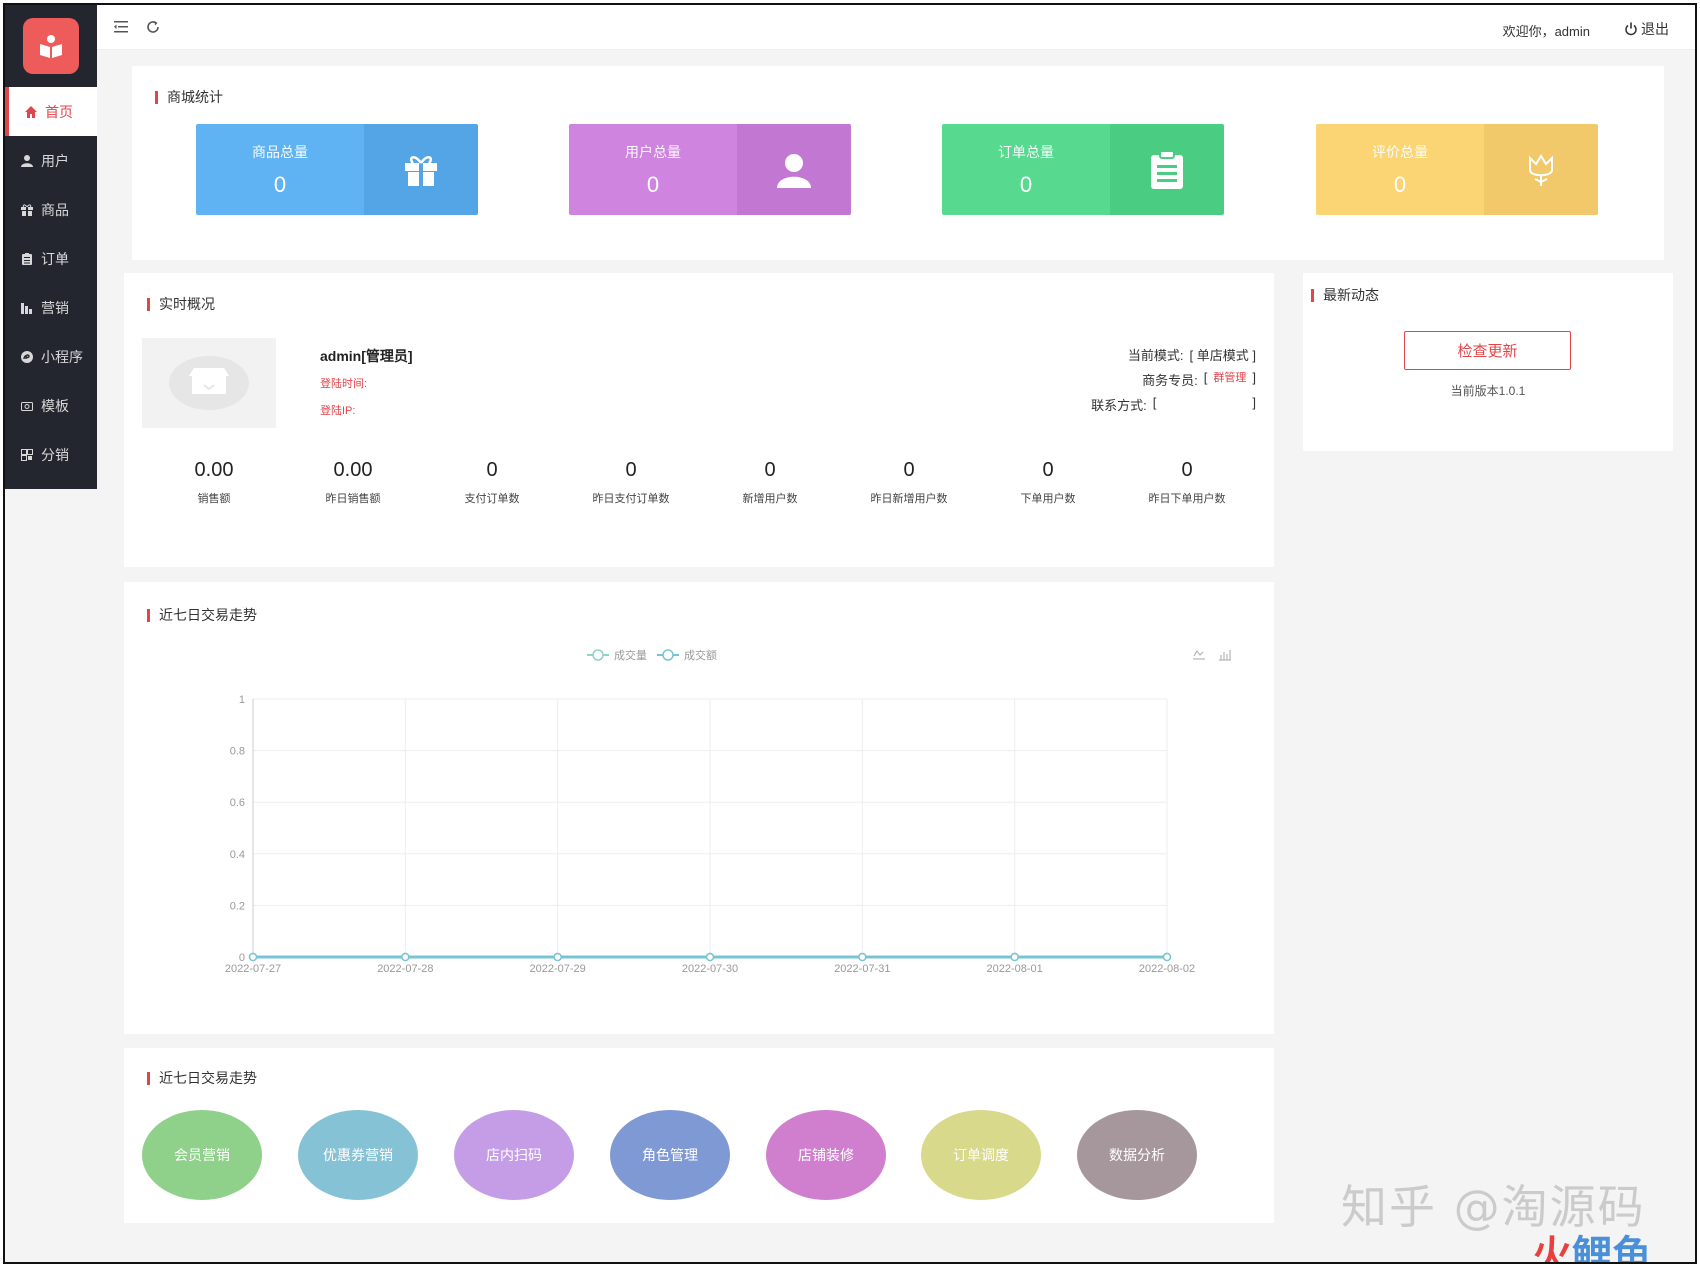  I want to click on book-logo-icon, so click(51, 46).